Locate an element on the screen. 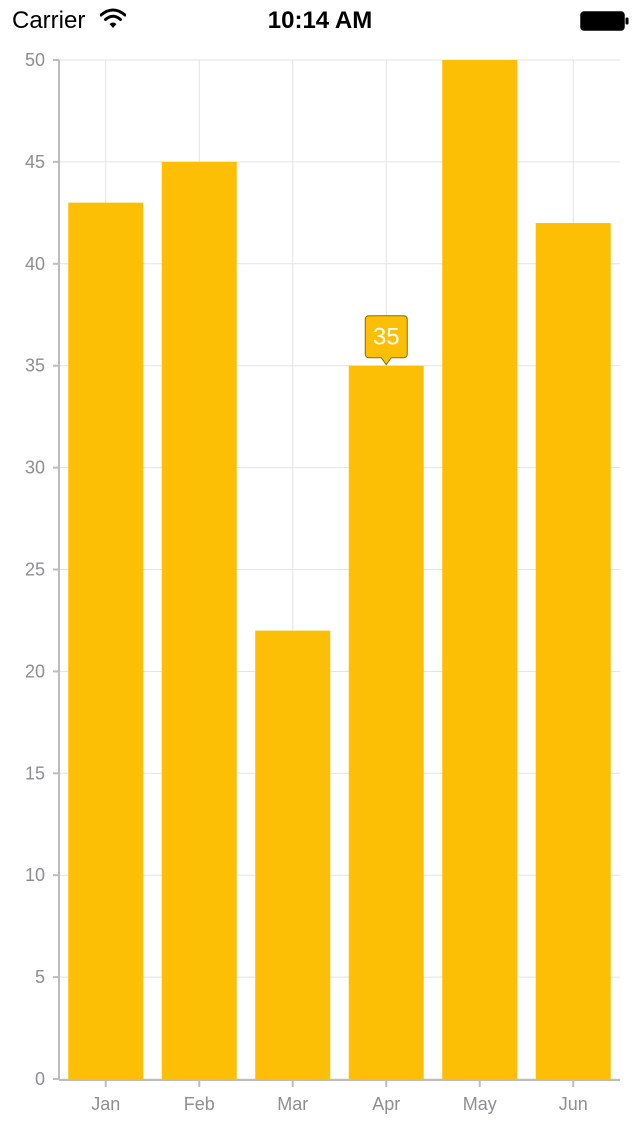 This screenshot has height=1136, width=640. status-time: 10:14 AM is located at coordinates (320, 21).